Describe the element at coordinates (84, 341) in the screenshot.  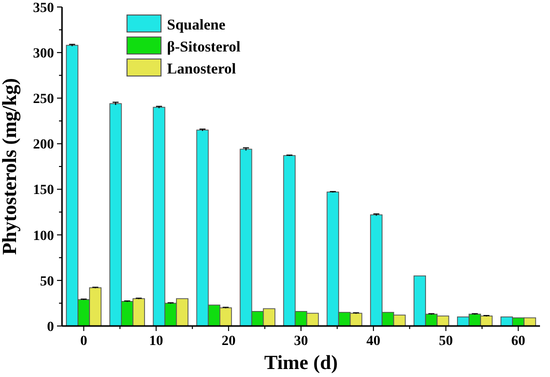
I see `x-tick-label: 0` at that location.